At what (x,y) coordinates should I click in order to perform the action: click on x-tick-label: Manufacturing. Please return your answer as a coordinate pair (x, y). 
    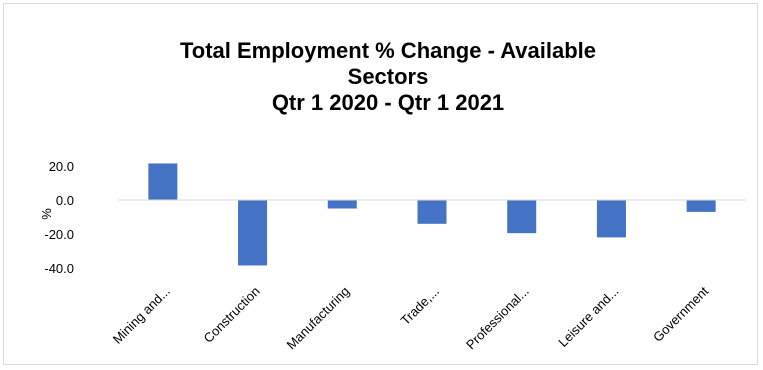
    Looking at the image, I should click on (318, 318).